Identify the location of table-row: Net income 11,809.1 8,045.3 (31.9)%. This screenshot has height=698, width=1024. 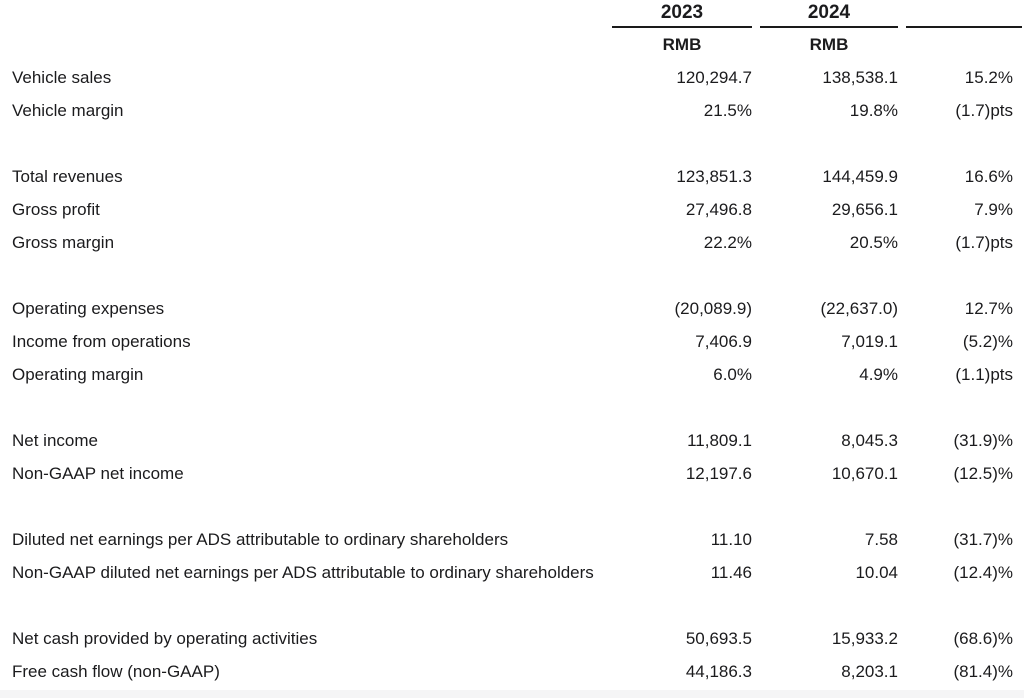
(517, 440).